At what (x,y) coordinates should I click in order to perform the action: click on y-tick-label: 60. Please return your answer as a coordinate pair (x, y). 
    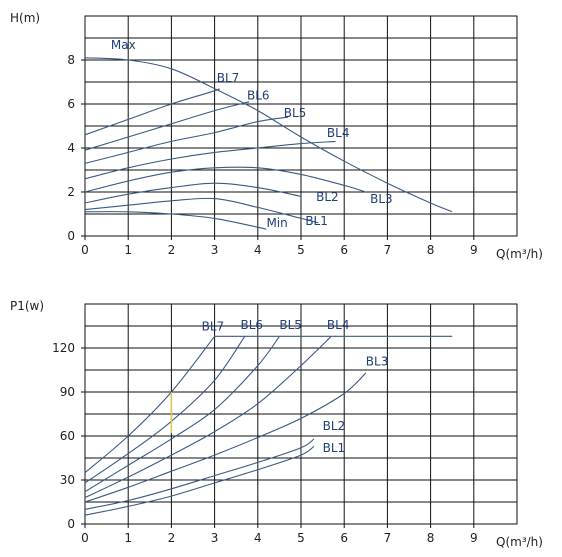
    Looking at the image, I should click on (67, 436).